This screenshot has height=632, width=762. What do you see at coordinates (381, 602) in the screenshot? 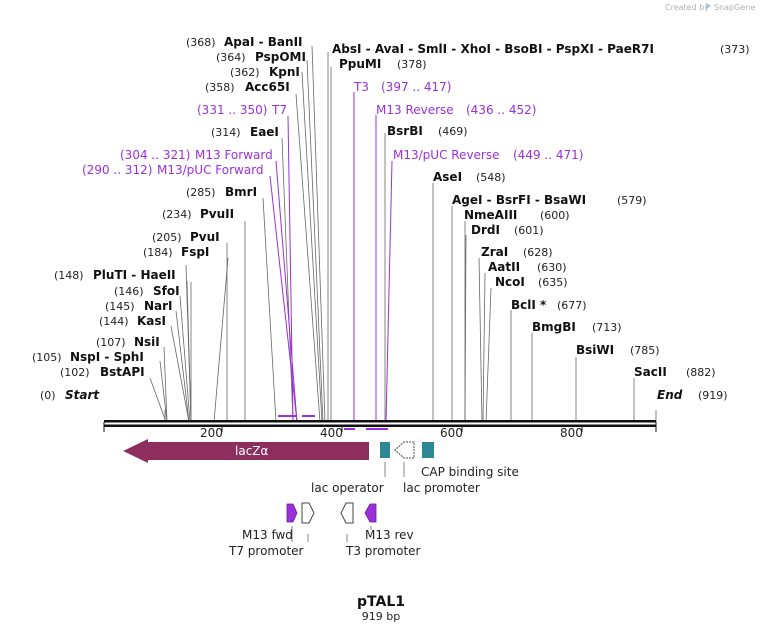
I see `map-title: pTAL1` at bounding box center [381, 602].